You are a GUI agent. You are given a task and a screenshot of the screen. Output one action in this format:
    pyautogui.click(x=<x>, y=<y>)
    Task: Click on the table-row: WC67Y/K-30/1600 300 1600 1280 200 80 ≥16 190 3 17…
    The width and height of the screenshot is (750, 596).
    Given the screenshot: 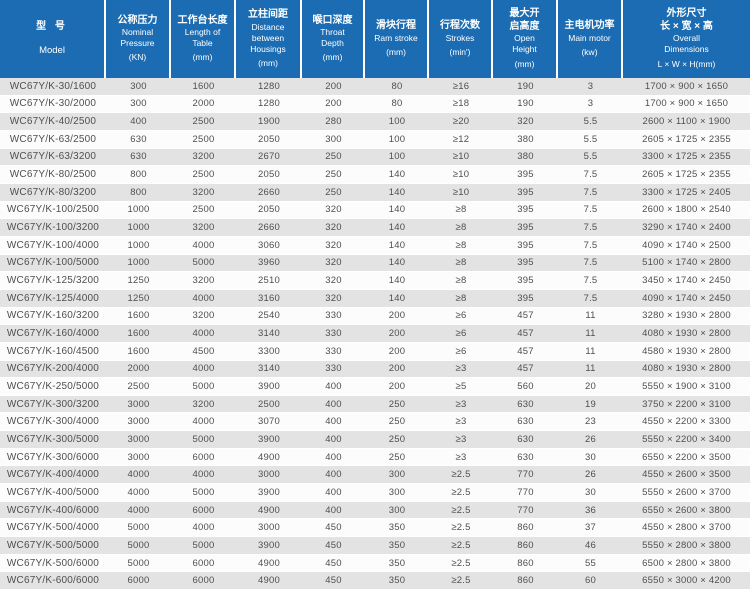 What is the action you would take?
    pyautogui.click(x=375, y=87)
    